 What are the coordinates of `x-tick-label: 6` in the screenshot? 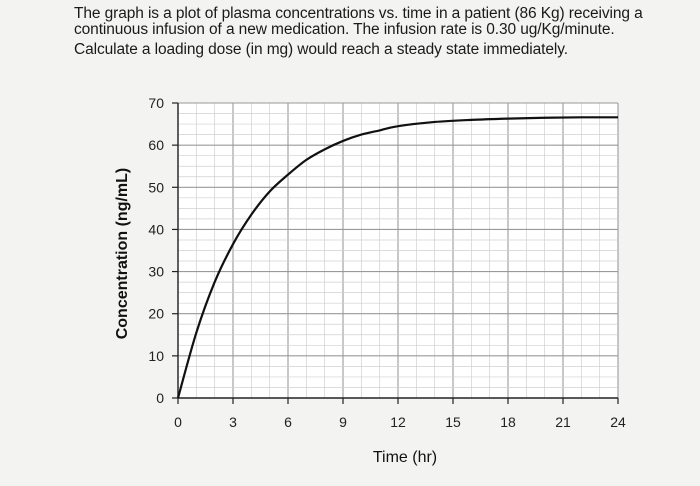 It's located at (288, 422).